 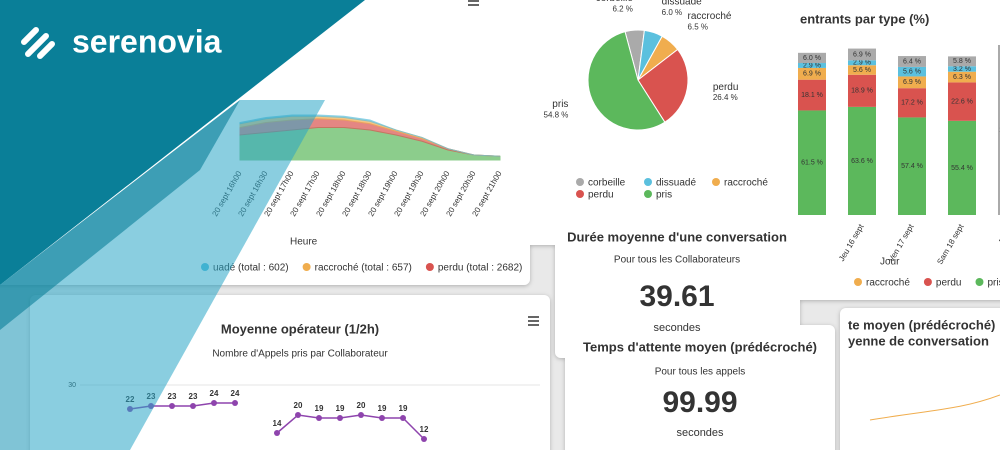 What do you see at coordinates (363, 268) in the screenshot?
I see `legend-label: raccroché (total : 657)` at bounding box center [363, 268].